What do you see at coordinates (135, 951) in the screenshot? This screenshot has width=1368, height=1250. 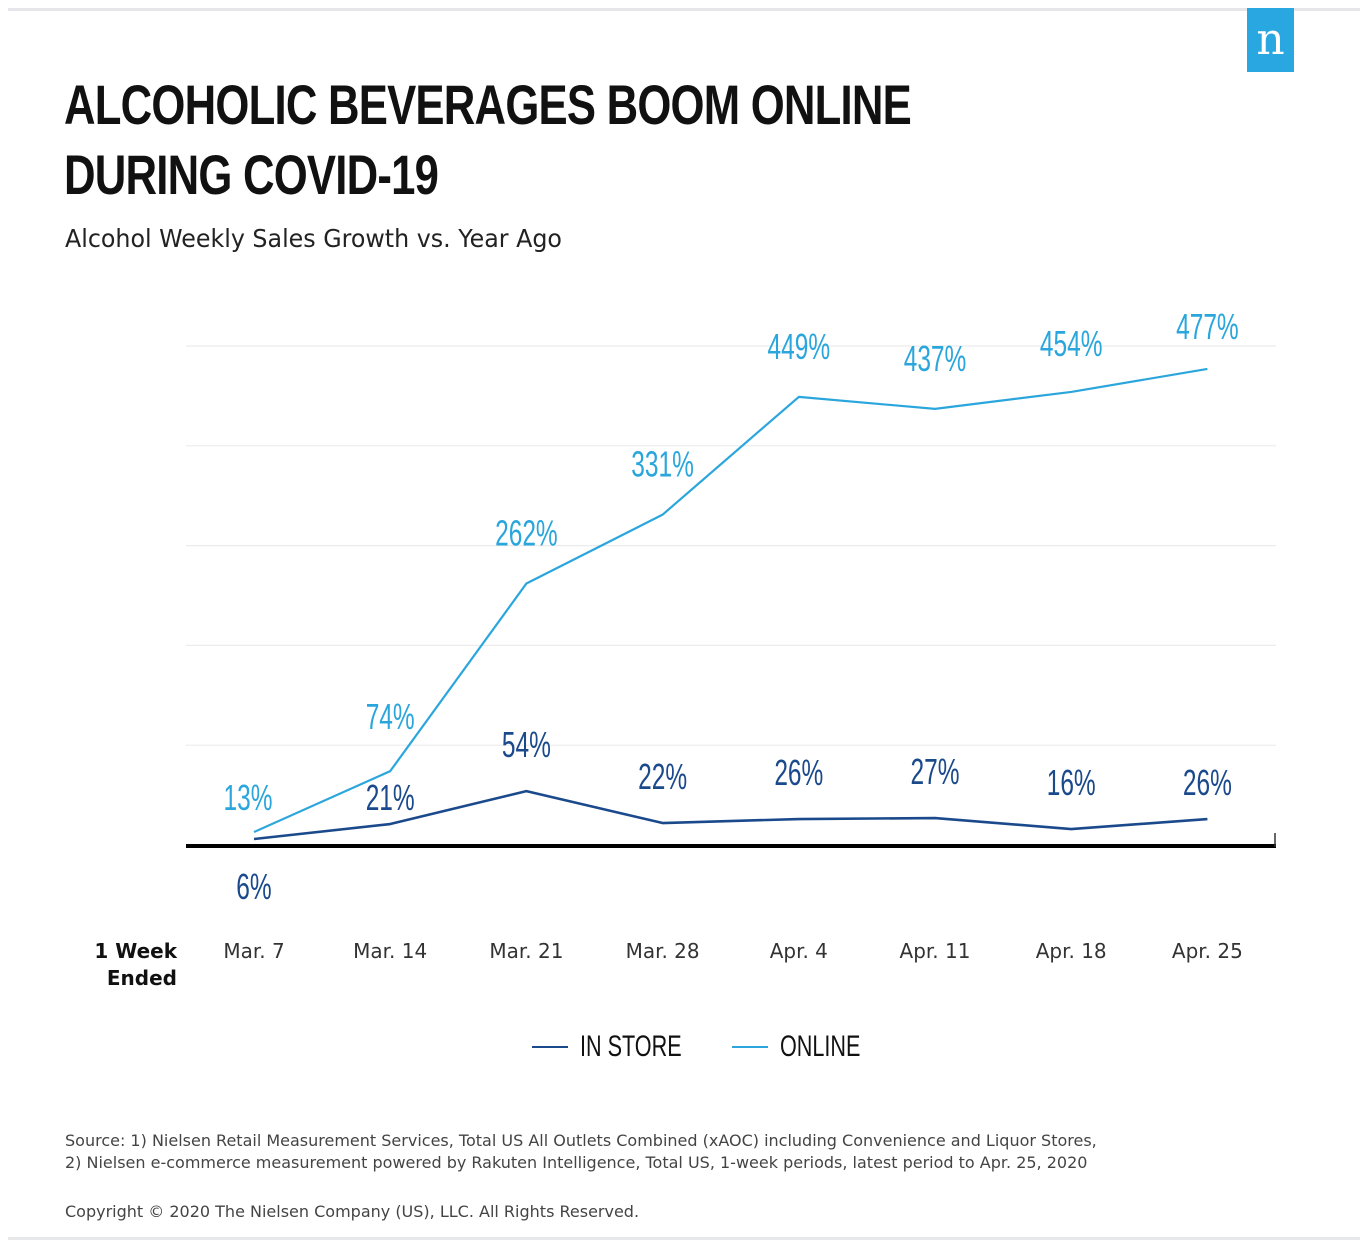 I see `x-axis-title-line-1: 1 Week` at bounding box center [135, 951].